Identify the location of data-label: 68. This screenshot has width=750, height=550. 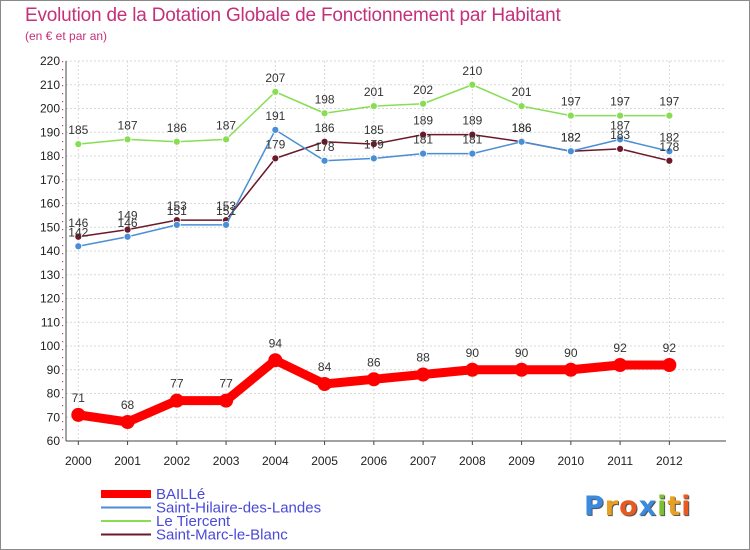
(128, 405).